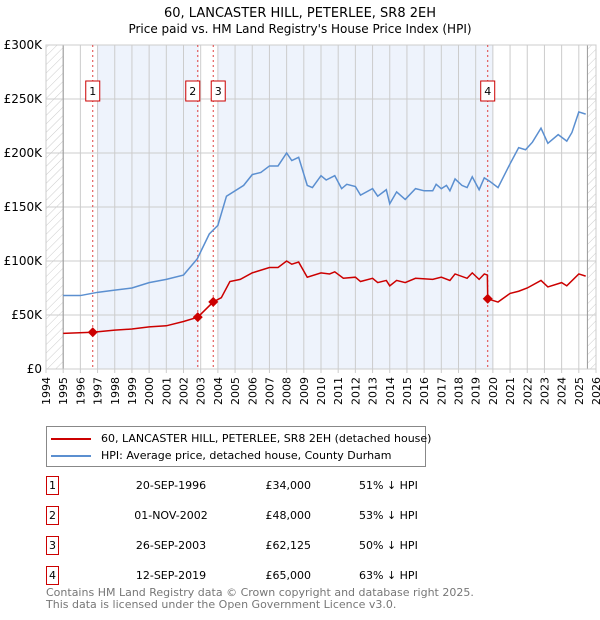  Describe the element at coordinates (252, 391) in the screenshot. I see `x-tick-label: 2006` at that location.